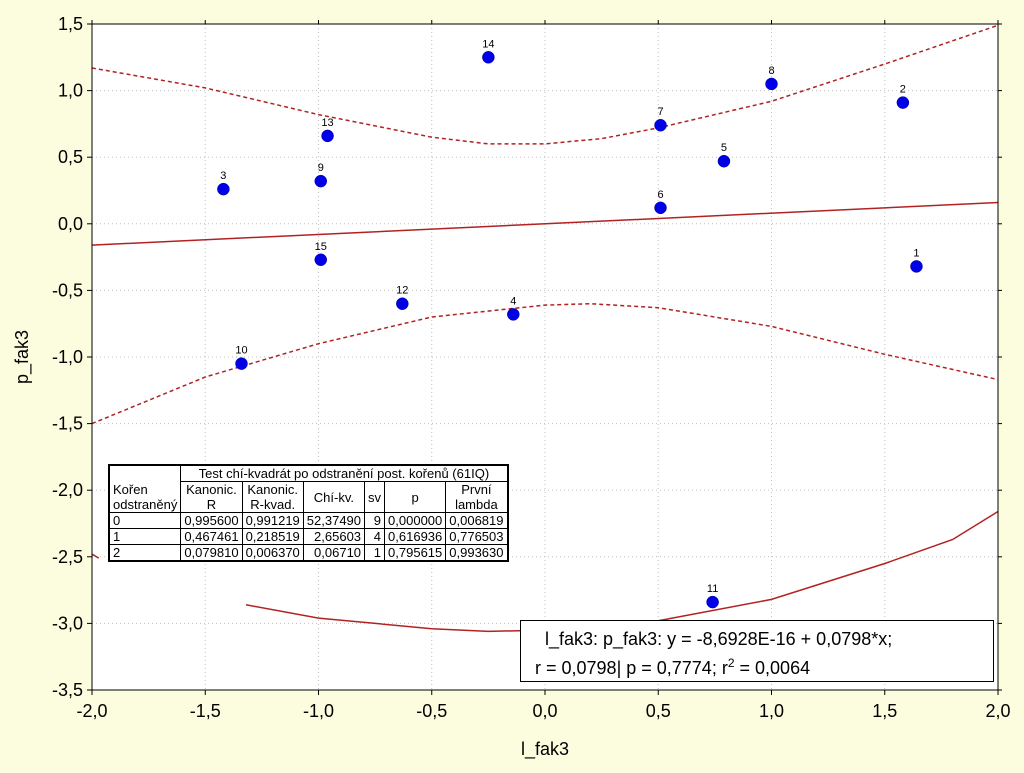 The width and height of the screenshot is (1024, 773). Describe the element at coordinates (67, 557) in the screenshot. I see `y-tick-label: -2,5` at that location.